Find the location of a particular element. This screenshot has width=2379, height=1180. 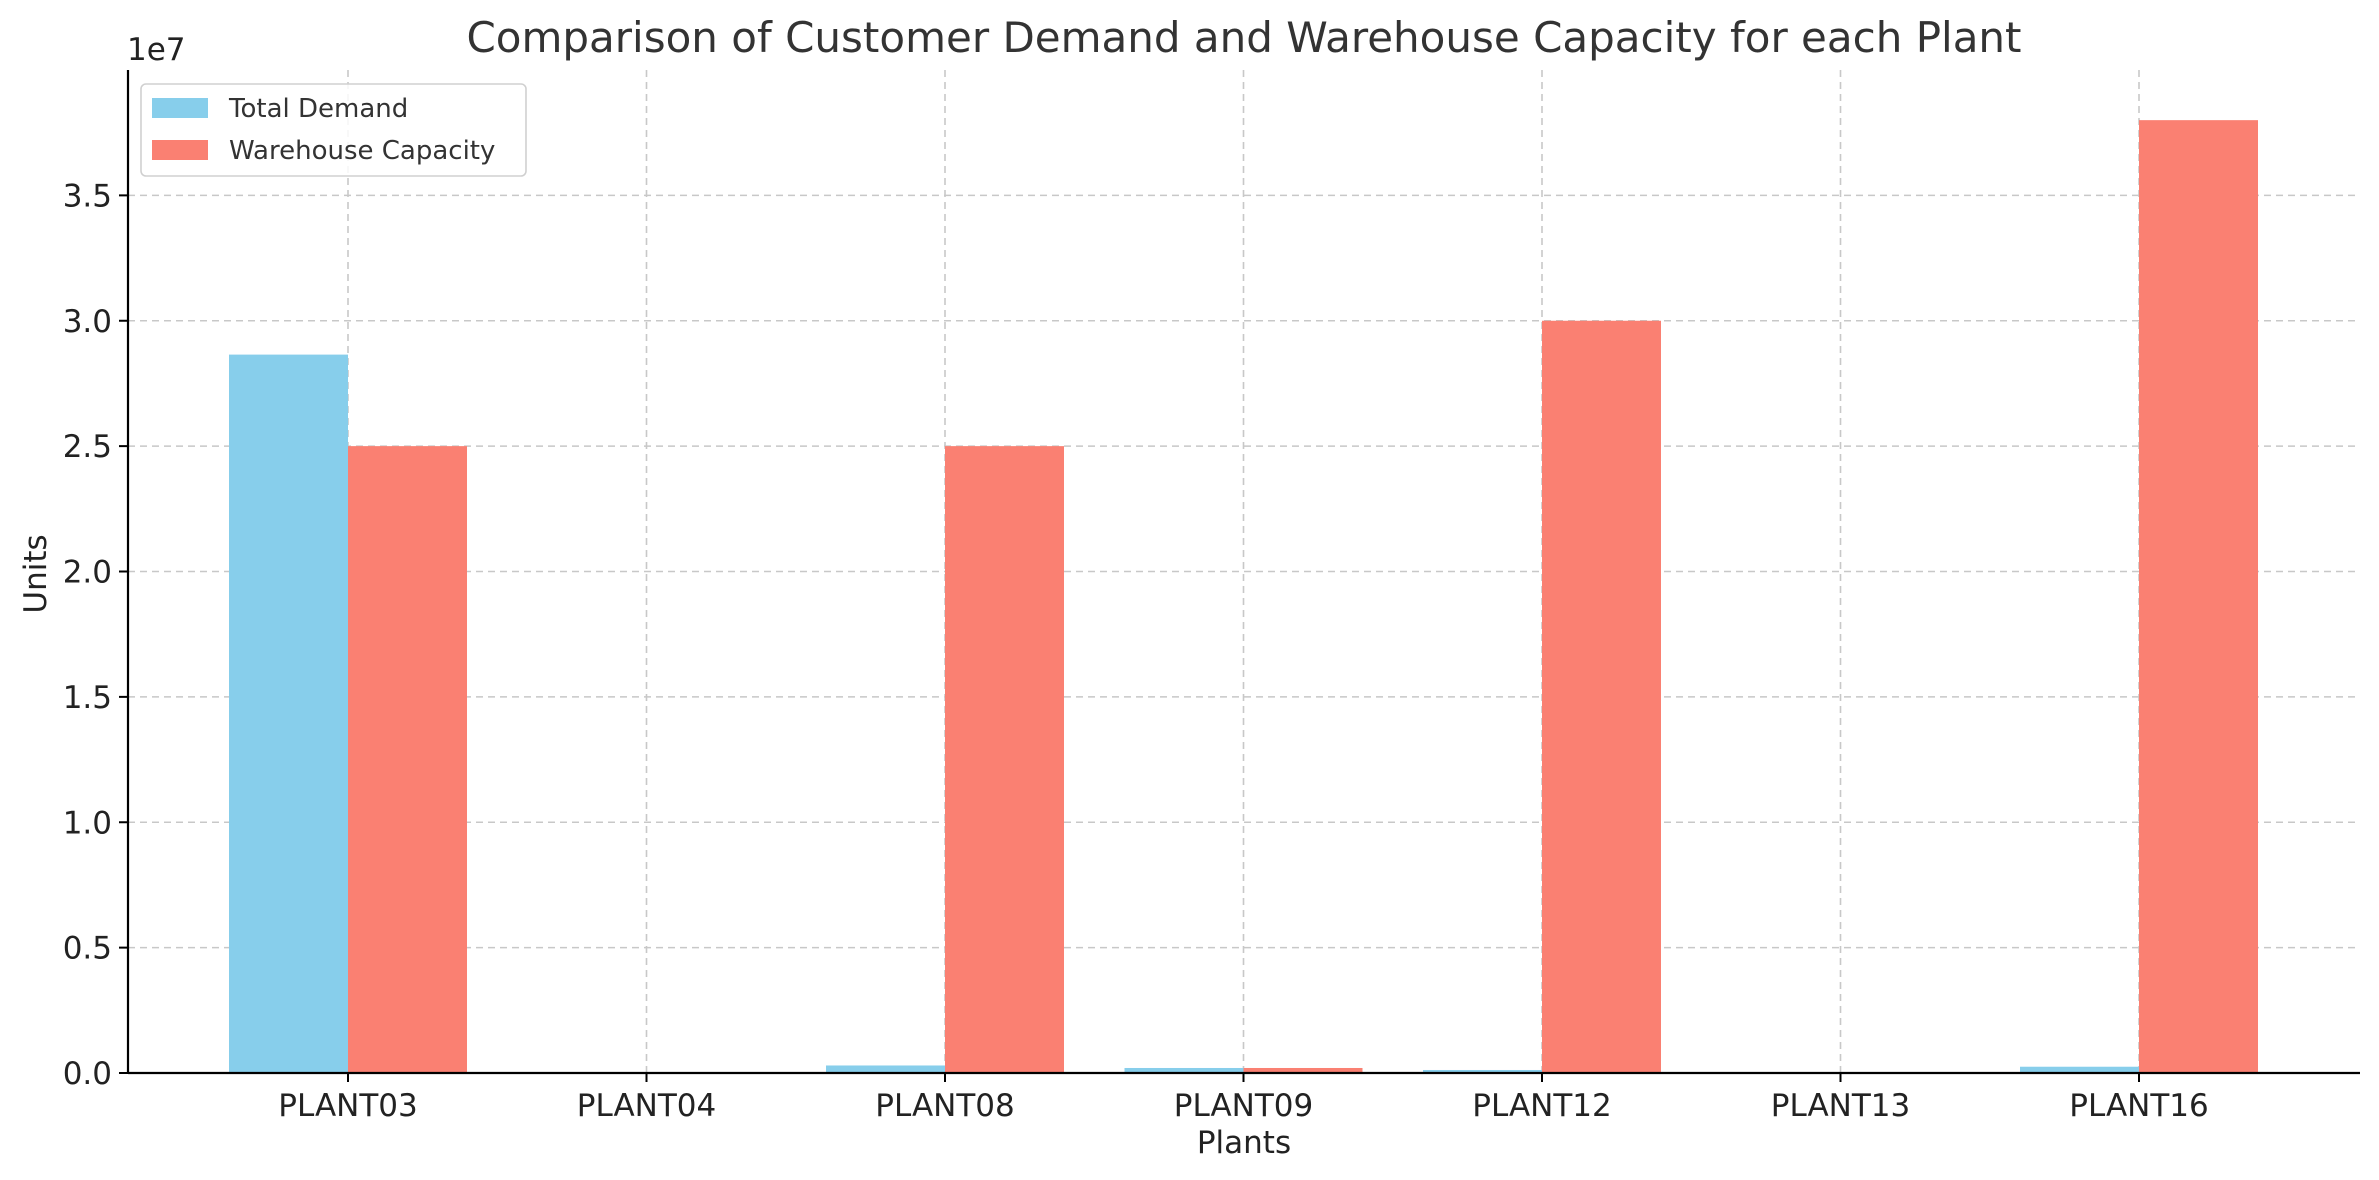

x-tick-label-plant12: PLANT12 is located at coordinates (1541, 1106).